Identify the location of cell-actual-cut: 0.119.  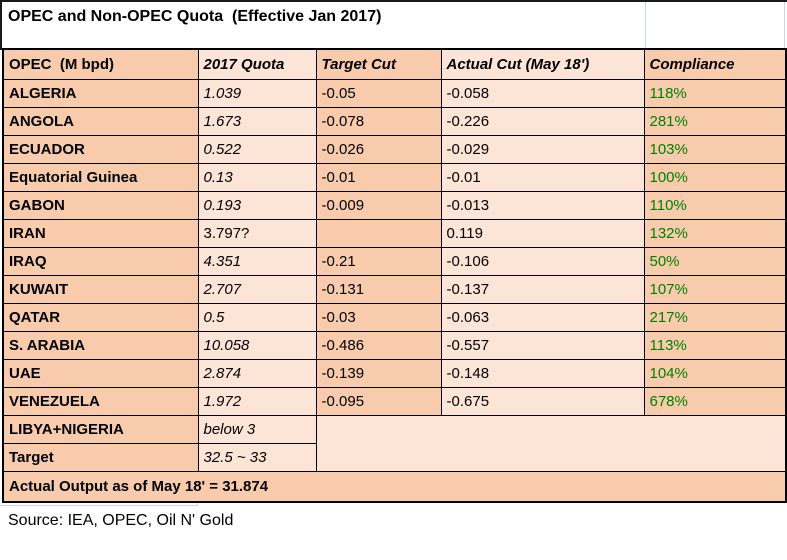
(542, 233).